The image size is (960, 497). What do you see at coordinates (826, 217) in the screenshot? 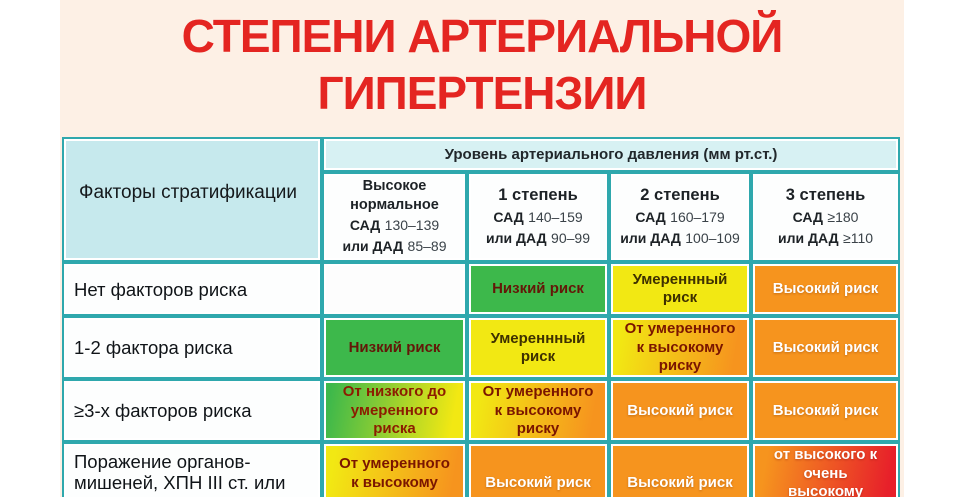
I see `column-header-grade-3: 3 степень САД ≥180 или ДАД ≥110` at bounding box center [826, 217].